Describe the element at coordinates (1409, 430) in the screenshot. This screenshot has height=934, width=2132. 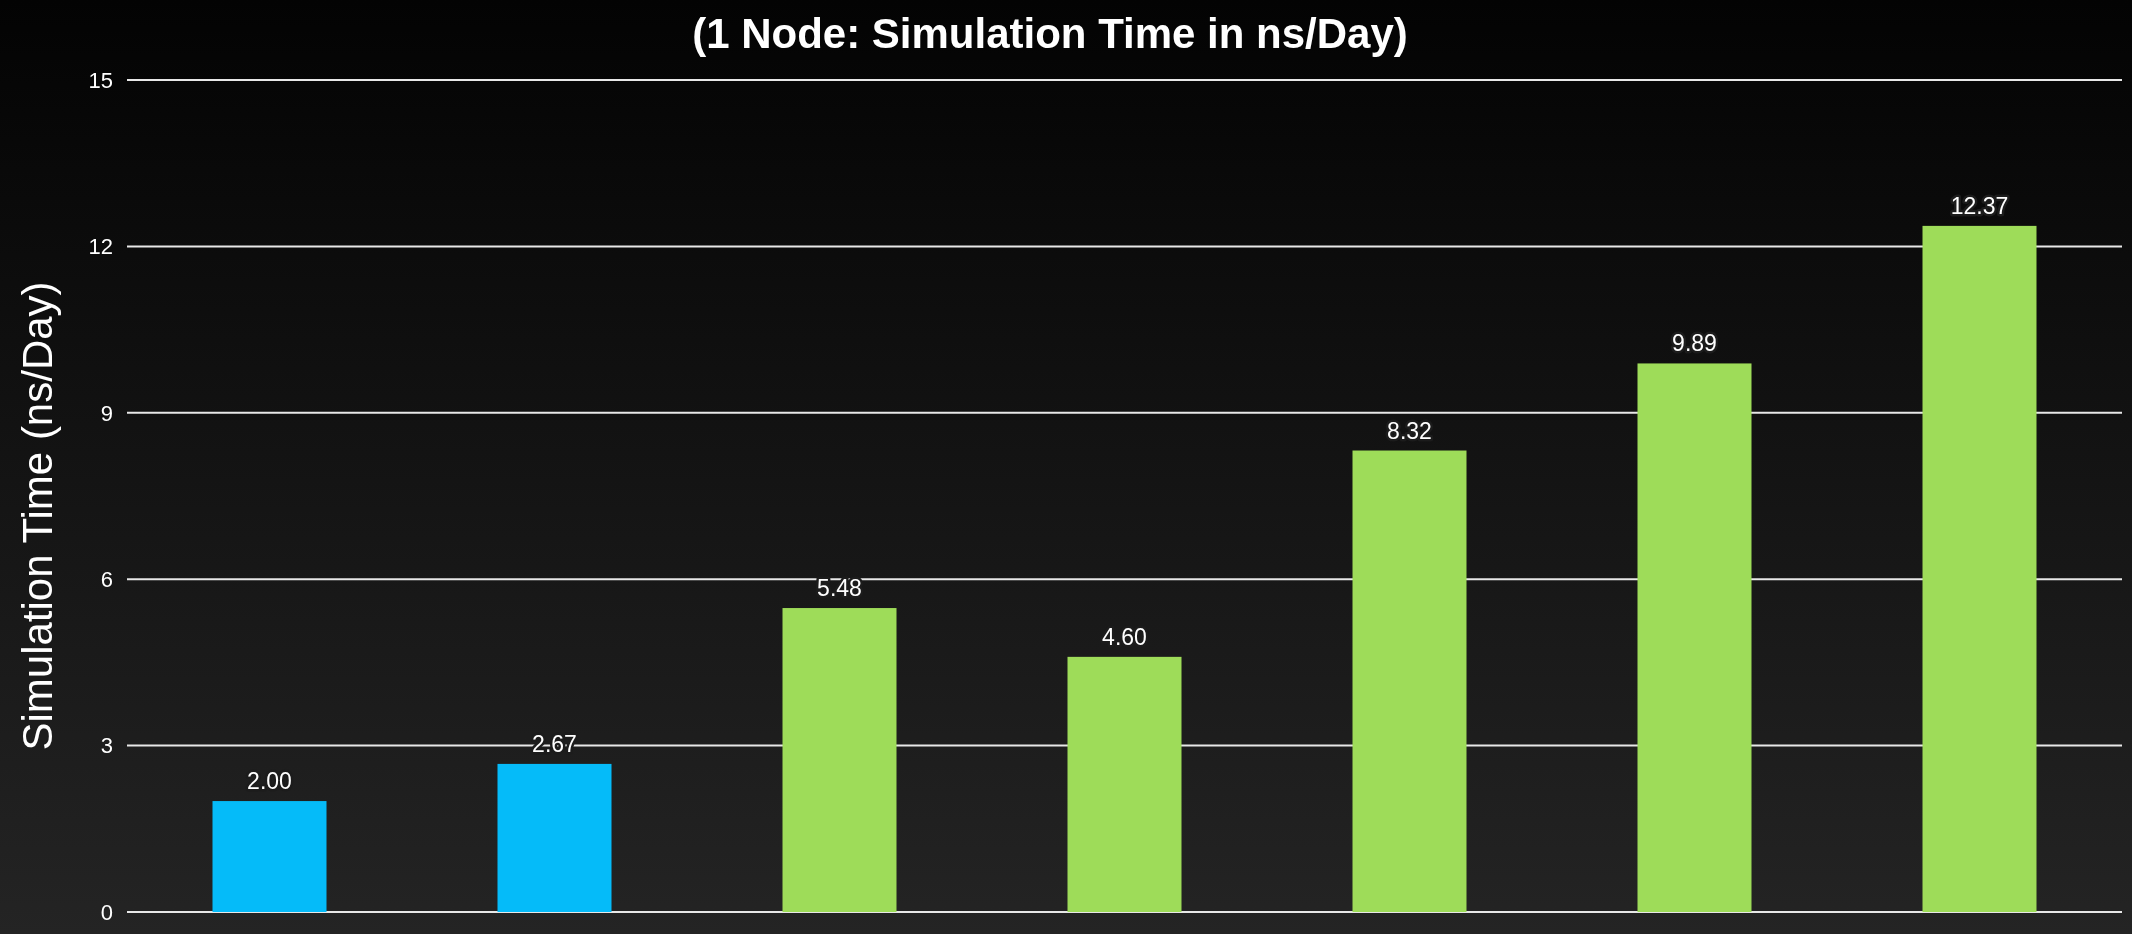
I see `data-label: 8.32` at that location.